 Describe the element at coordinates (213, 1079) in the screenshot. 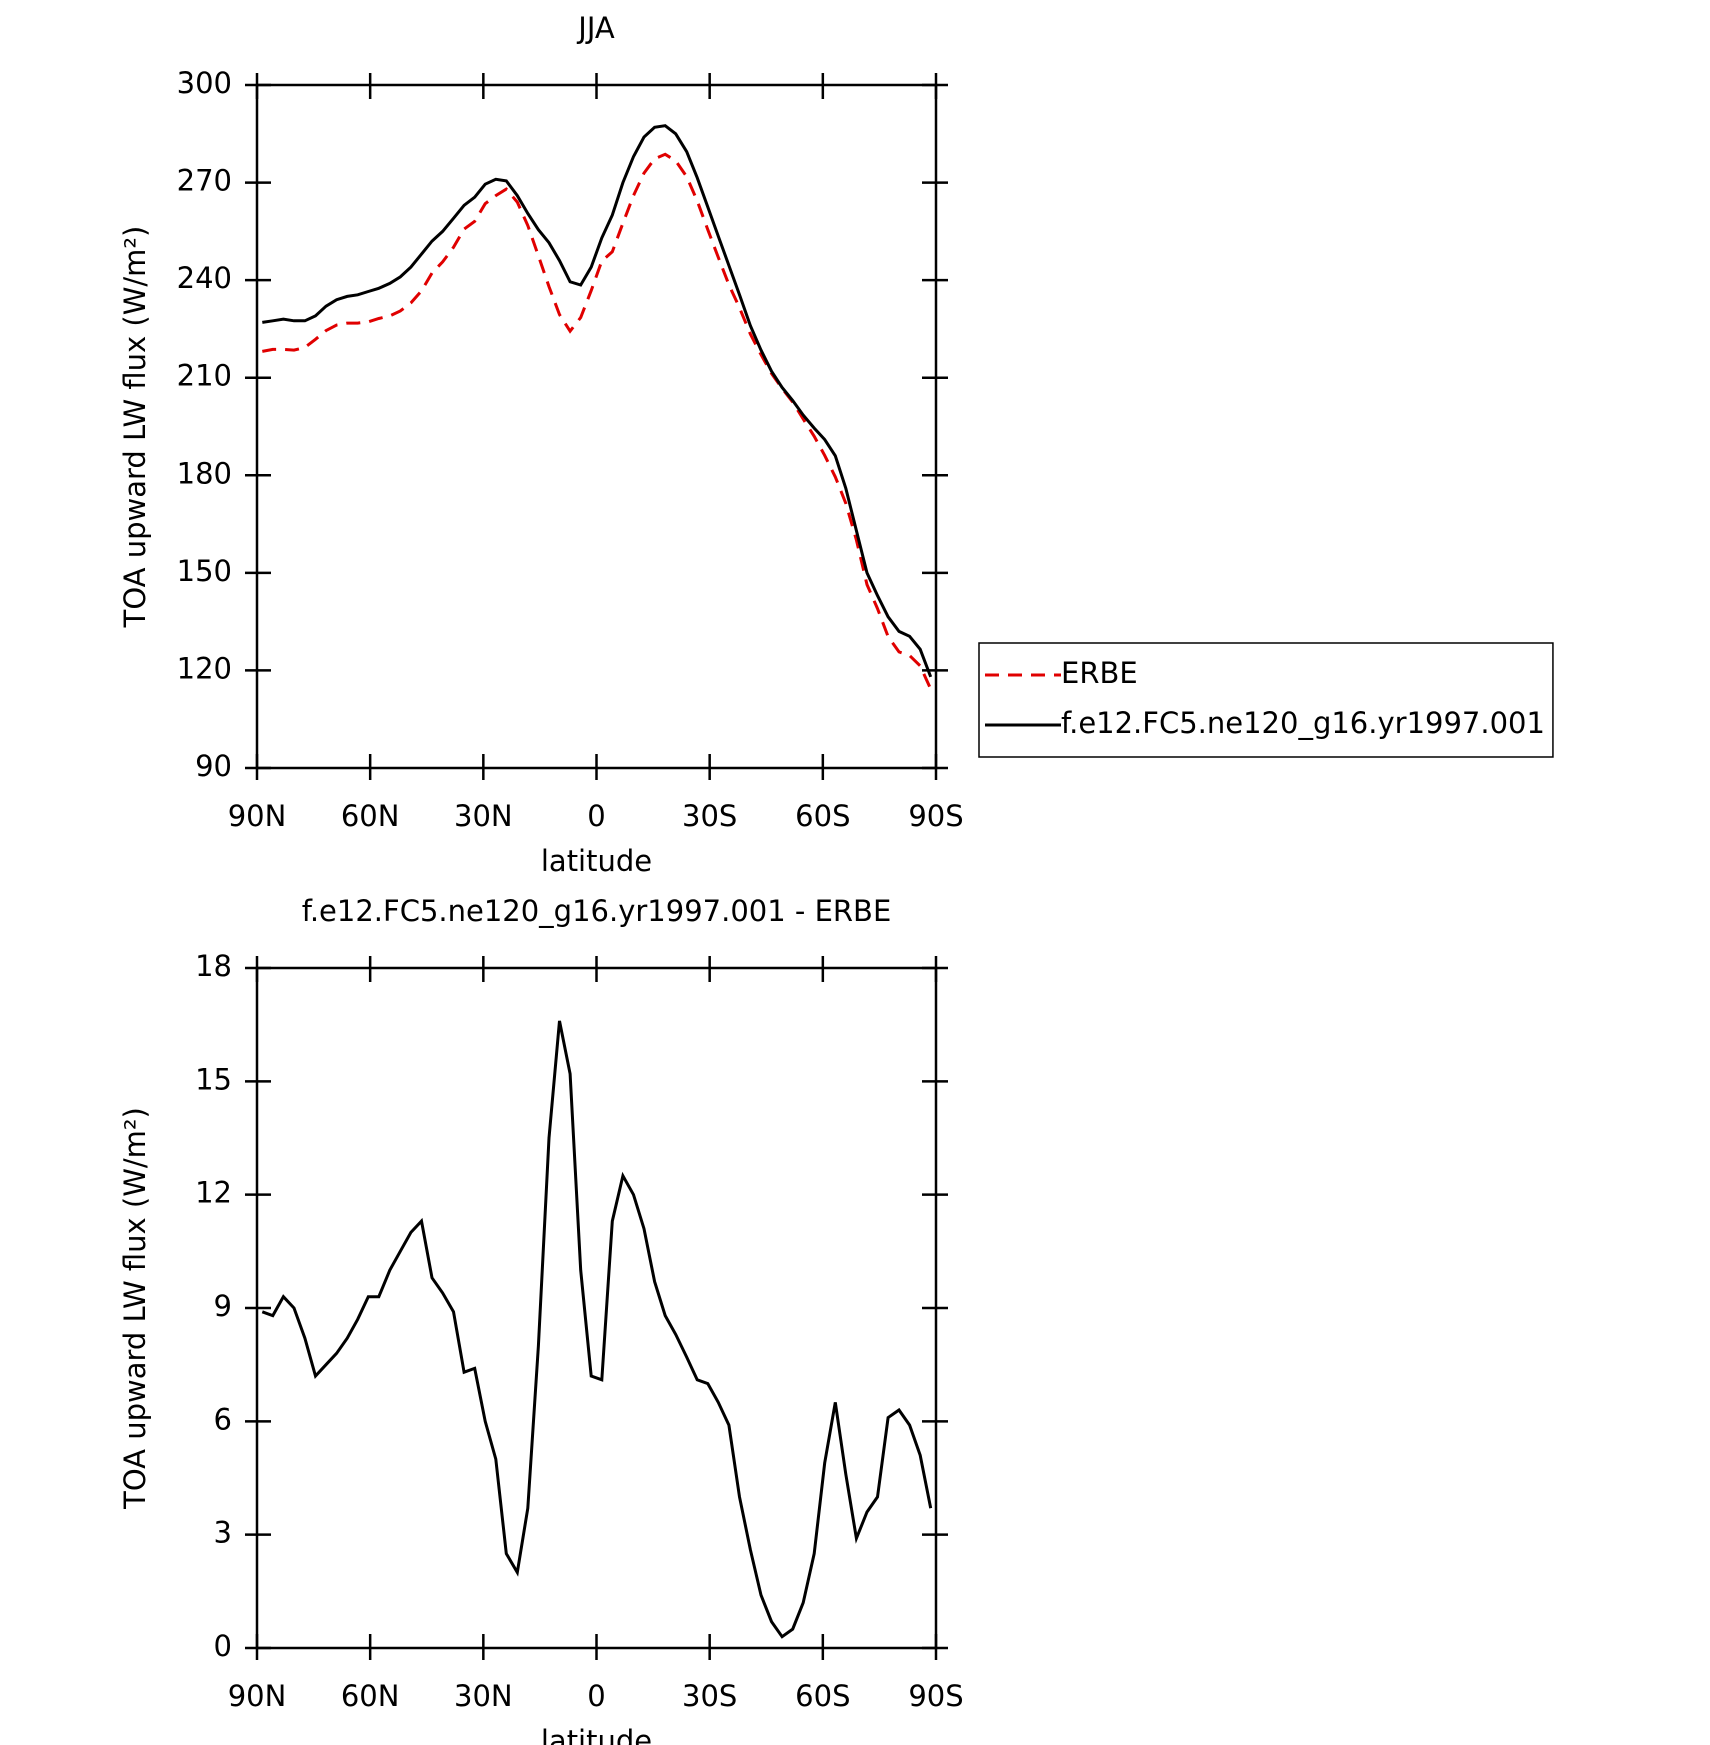

I see `y-tick-label: 15` at that location.